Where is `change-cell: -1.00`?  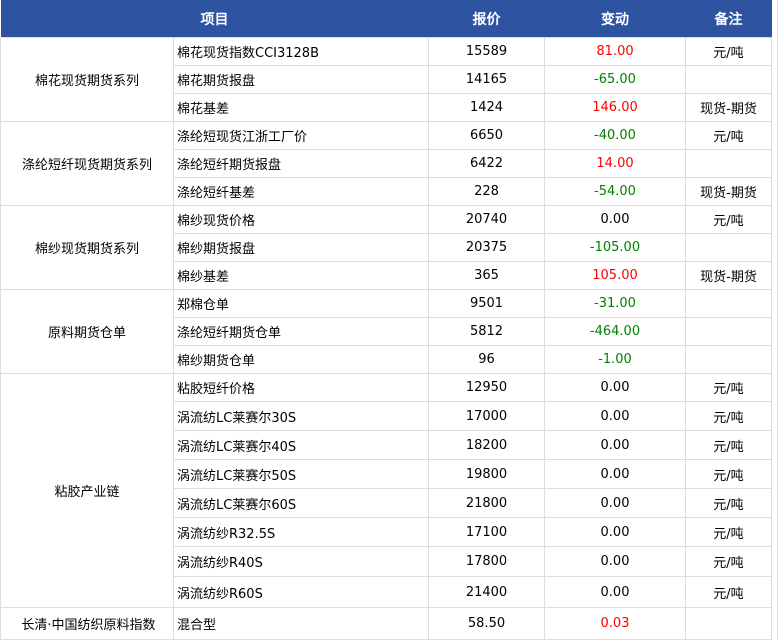
change-cell: -1.00 is located at coordinates (615, 359).